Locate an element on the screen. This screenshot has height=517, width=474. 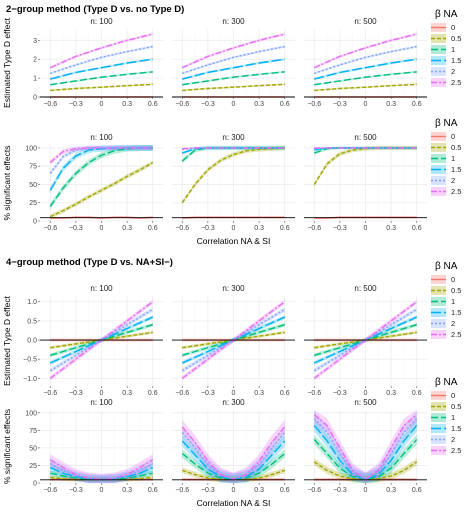
y-tick-label: −0.5 is located at coordinates (30, 360).